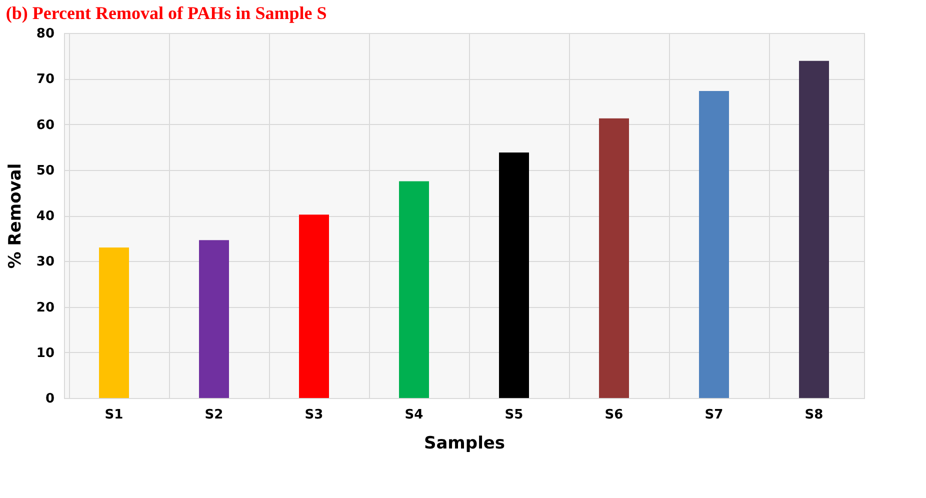 Image resolution: width=926 pixels, height=498 pixels. I want to click on y-tick-label: 0, so click(49, 399).